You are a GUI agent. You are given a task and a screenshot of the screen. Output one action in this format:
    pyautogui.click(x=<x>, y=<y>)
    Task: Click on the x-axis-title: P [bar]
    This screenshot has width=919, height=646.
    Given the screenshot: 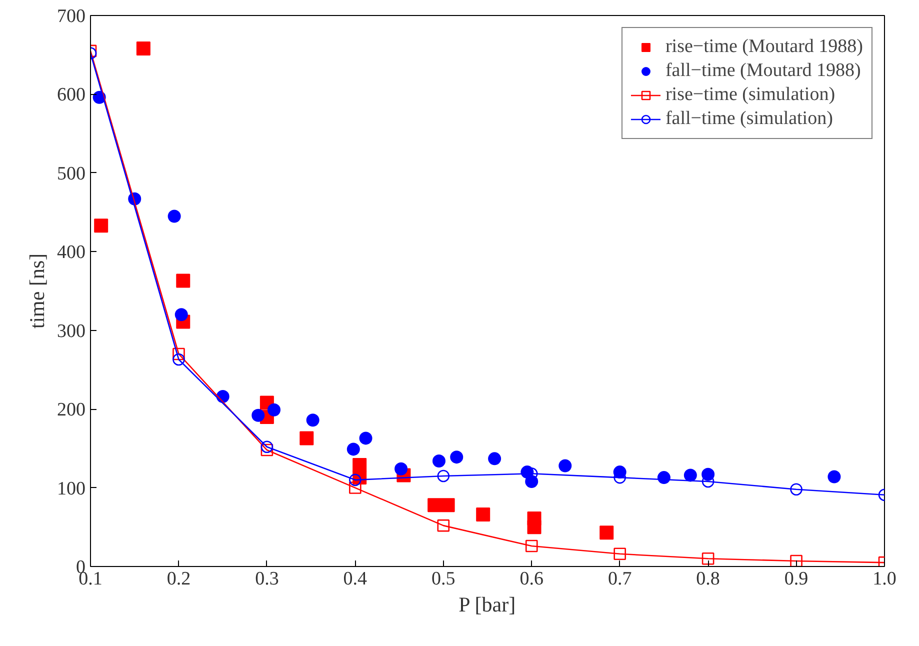 What is the action you would take?
    pyautogui.click(x=487, y=604)
    